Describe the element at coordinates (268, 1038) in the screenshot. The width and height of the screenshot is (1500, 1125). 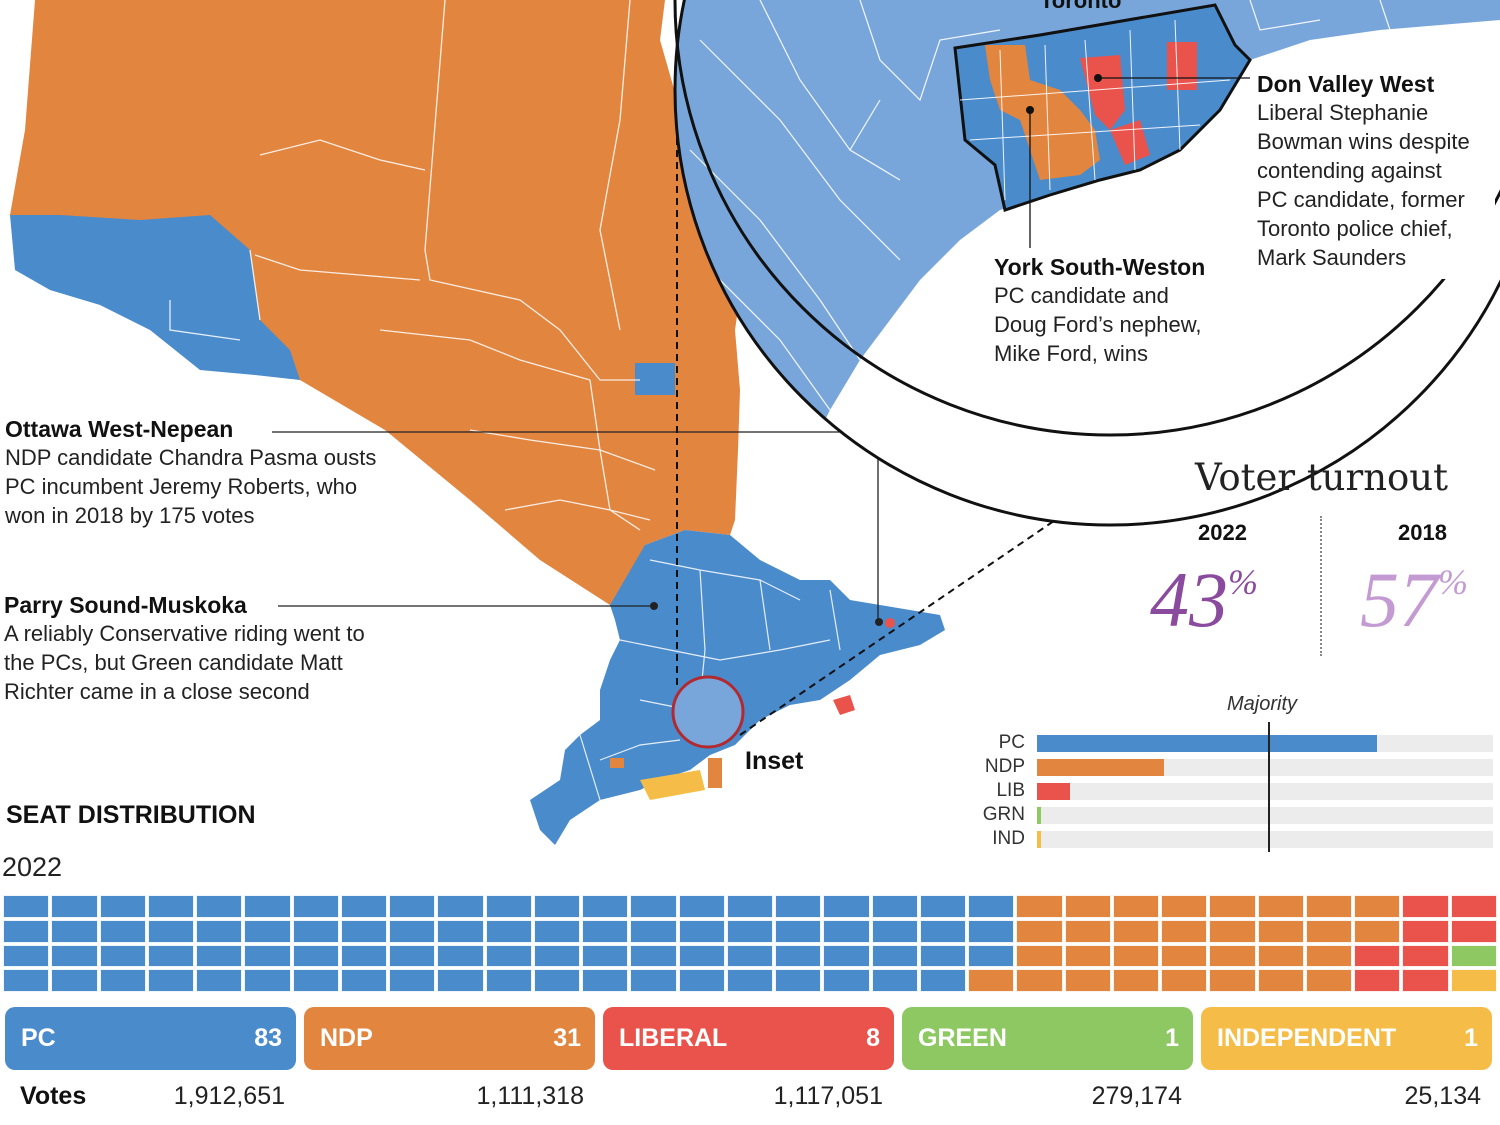
I see `party-seats: 83` at that location.